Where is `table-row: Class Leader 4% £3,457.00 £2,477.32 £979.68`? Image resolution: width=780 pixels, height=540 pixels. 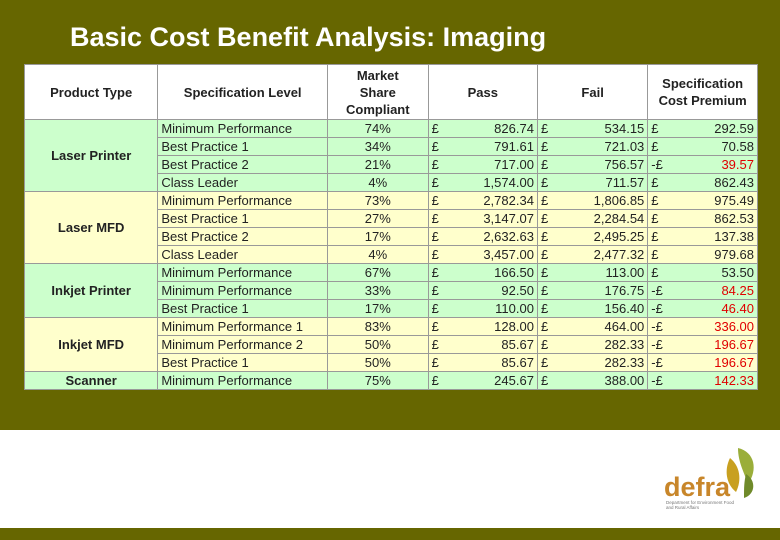 table-row: Class Leader 4% £3,457.00 £2,477.32 £979.68 is located at coordinates (391, 254).